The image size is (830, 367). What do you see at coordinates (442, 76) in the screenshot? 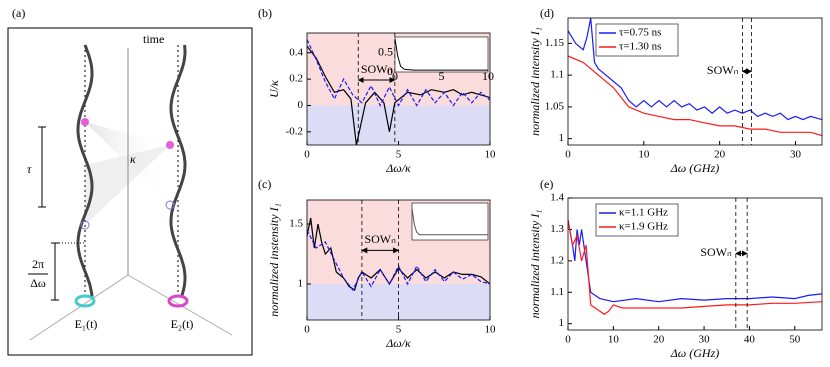
I see `inset-x-tick-label: 5` at bounding box center [442, 76].